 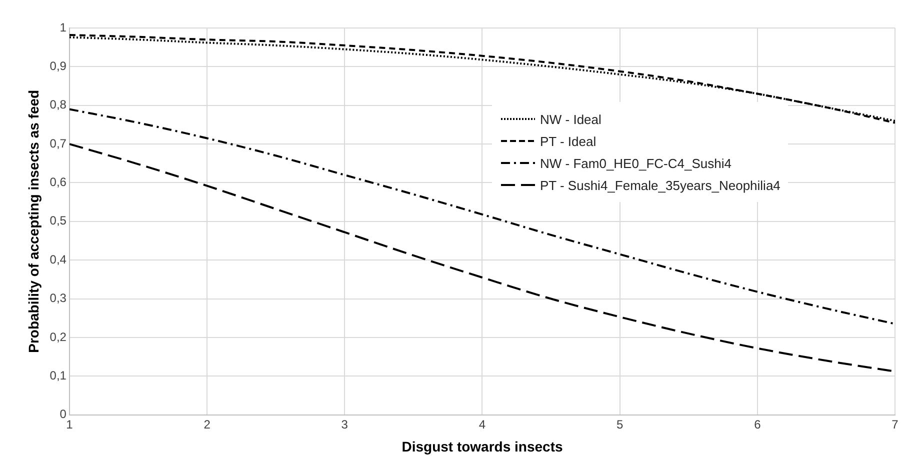 What do you see at coordinates (568, 141) in the screenshot?
I see `legend-label: PT - Ideal` at bounding box center [568, 141].